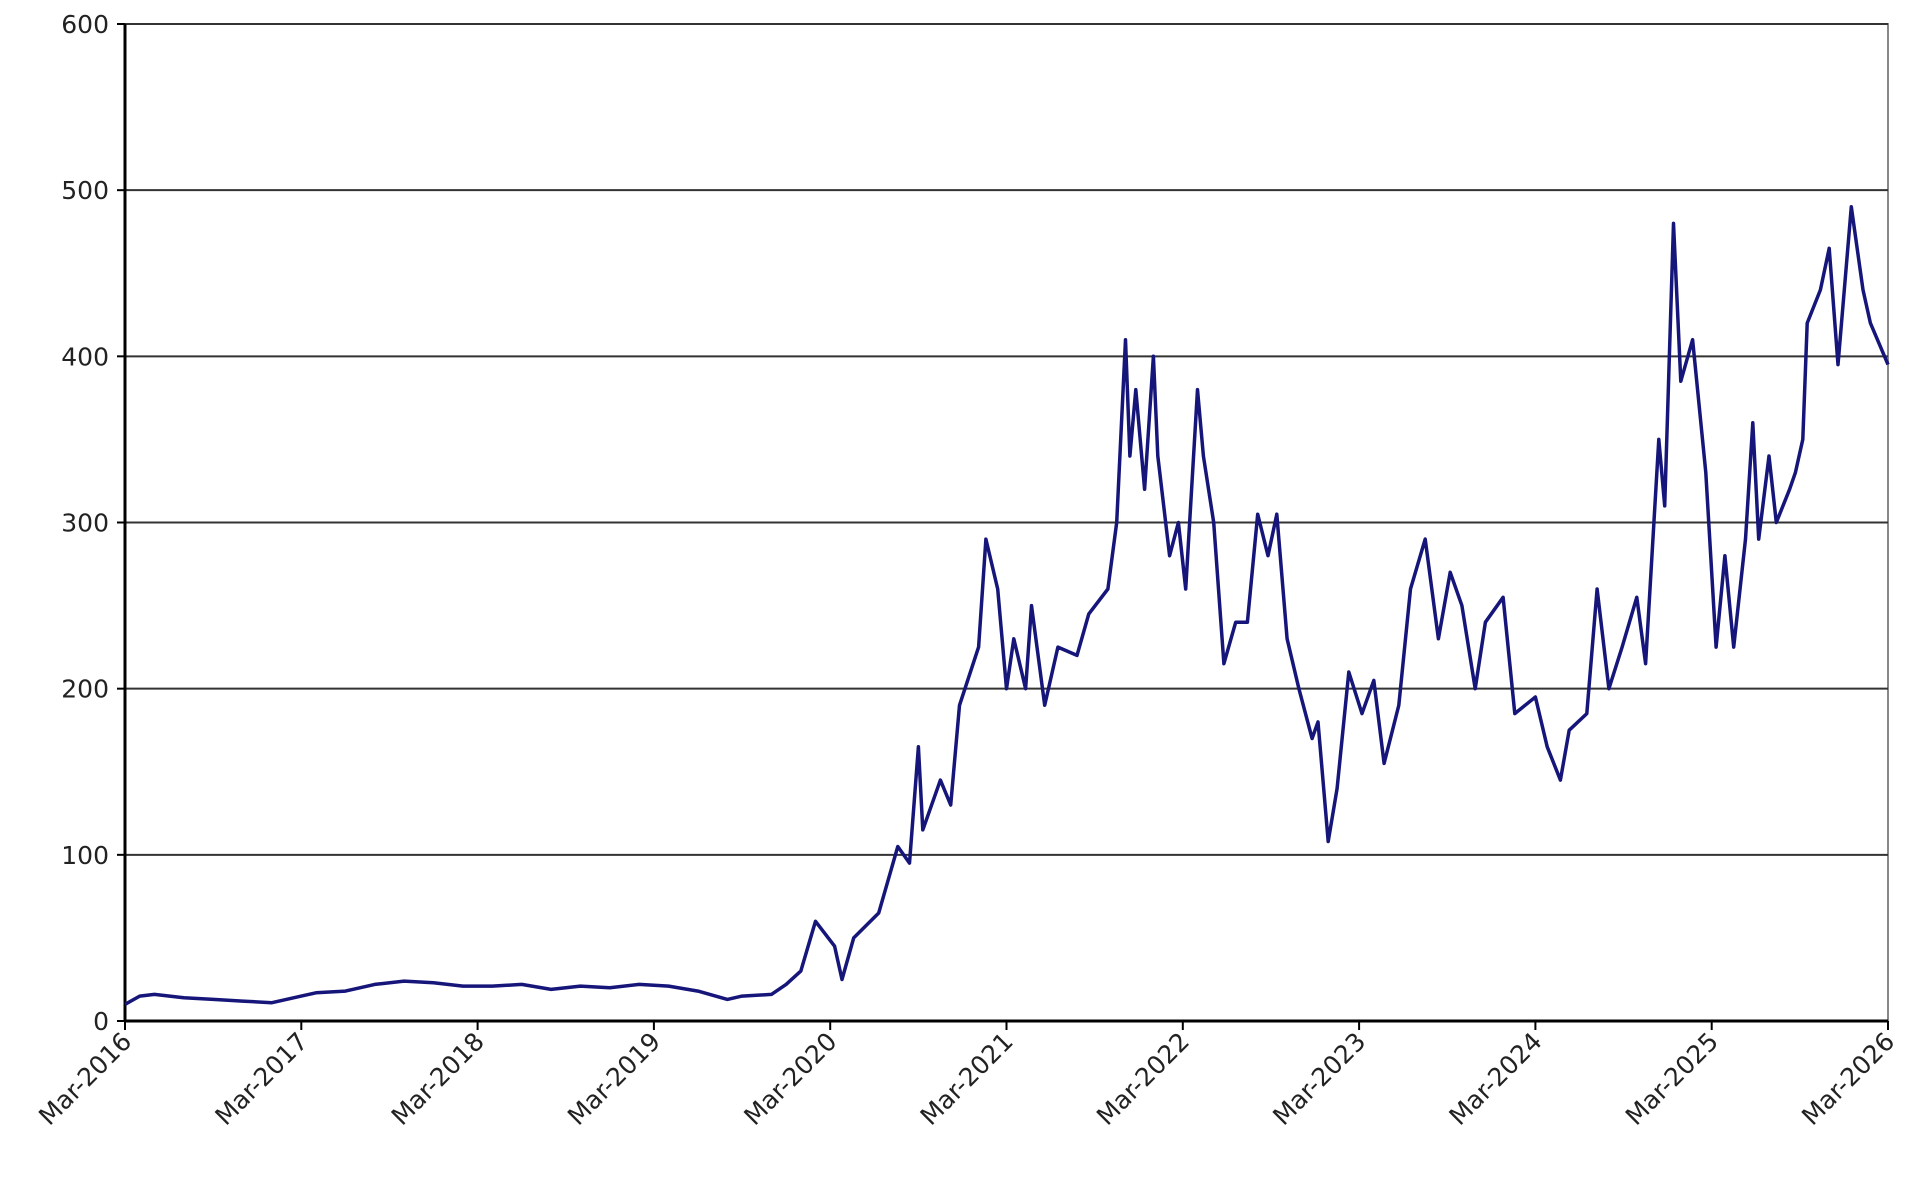 This screenshot has width=1917, height=1197. What do you see at coordinates (1319, 1079) in the screenshot?
I see `x-tick-label: Mar-2023` at bounding box center [1319, 1079].